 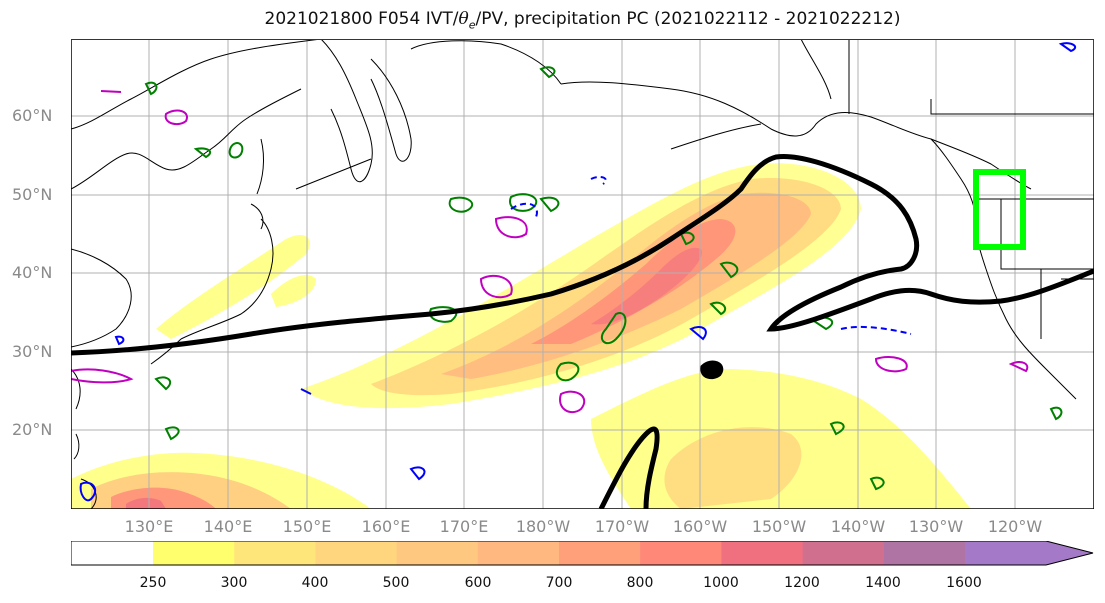 What do you see at coordinates (883, 583) in the screenshot?
I see `colorbar-tick-1400: 1400` at bounding box center [883, 583].